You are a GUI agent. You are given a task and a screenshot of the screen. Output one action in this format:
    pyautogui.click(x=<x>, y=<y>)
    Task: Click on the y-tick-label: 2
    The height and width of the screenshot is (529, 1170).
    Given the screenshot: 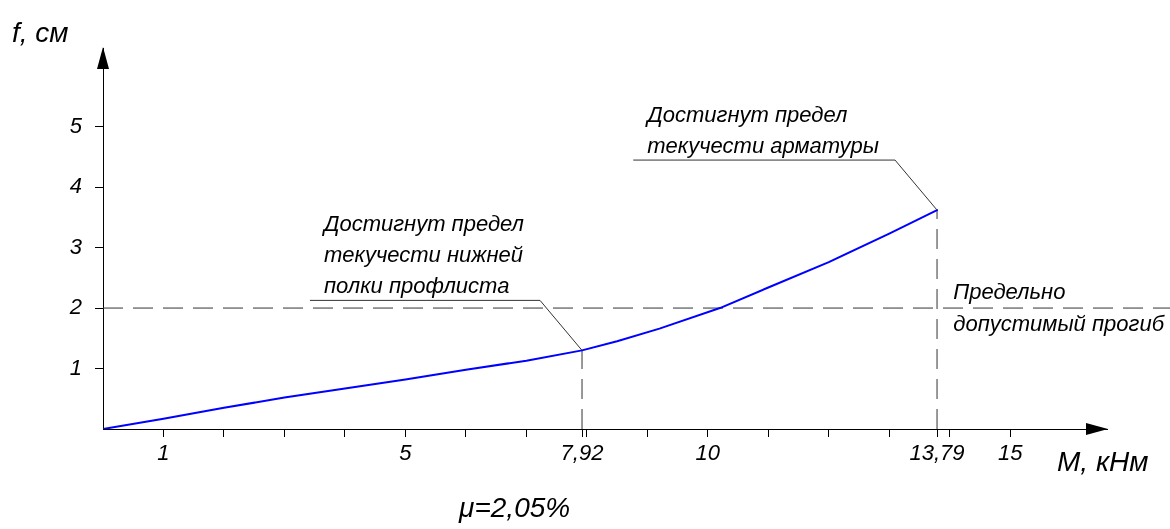 What is the action you would take?
    pyautogui.click(x=75, y=307)
    